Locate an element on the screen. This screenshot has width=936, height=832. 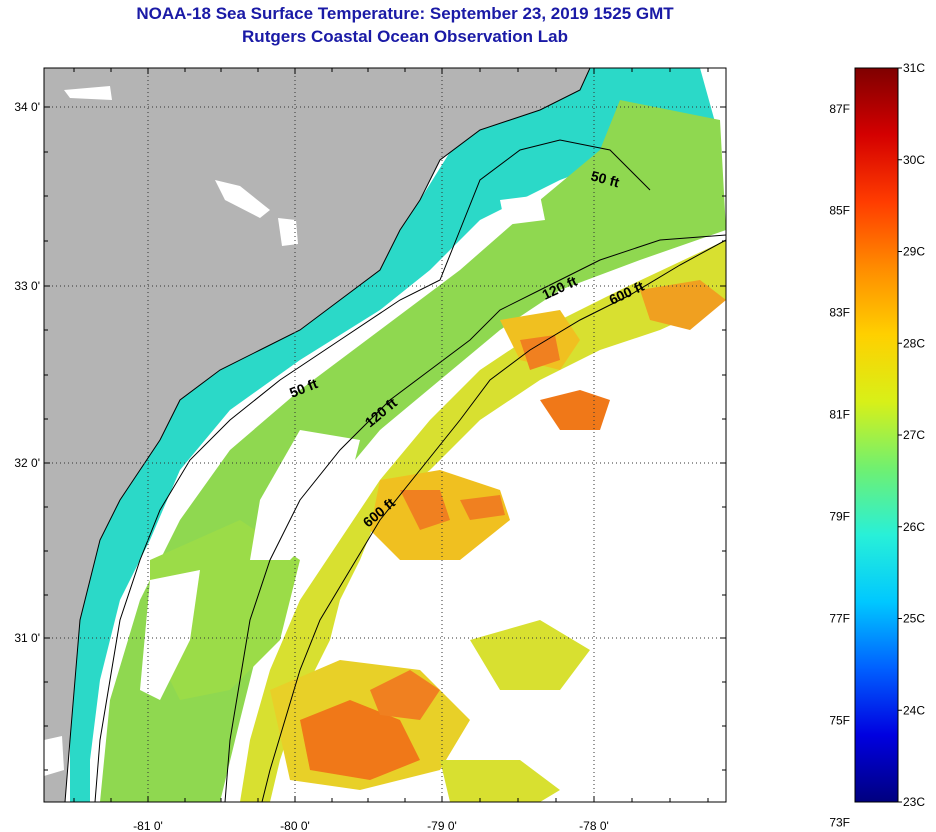
colorbar-celsius-label: 30C is located at coordinates (914, 160).